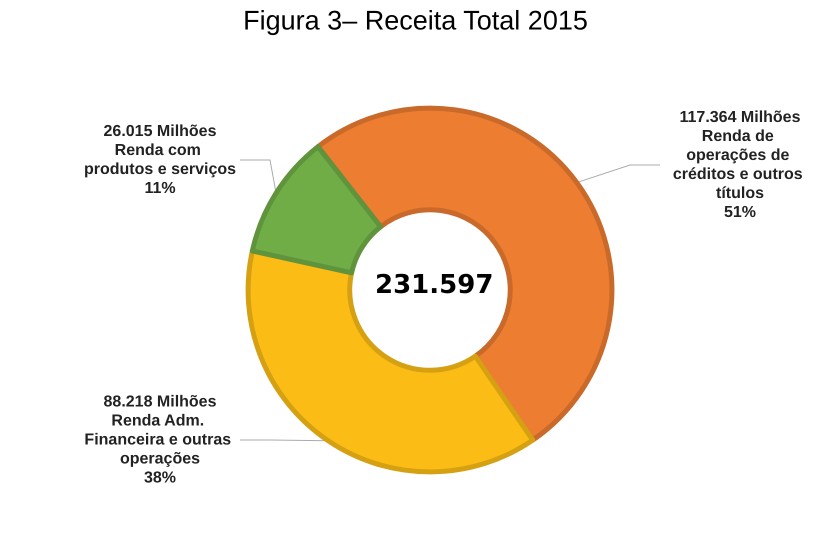  I want to click on text: 117.364 Milhões, so click(740, 117).